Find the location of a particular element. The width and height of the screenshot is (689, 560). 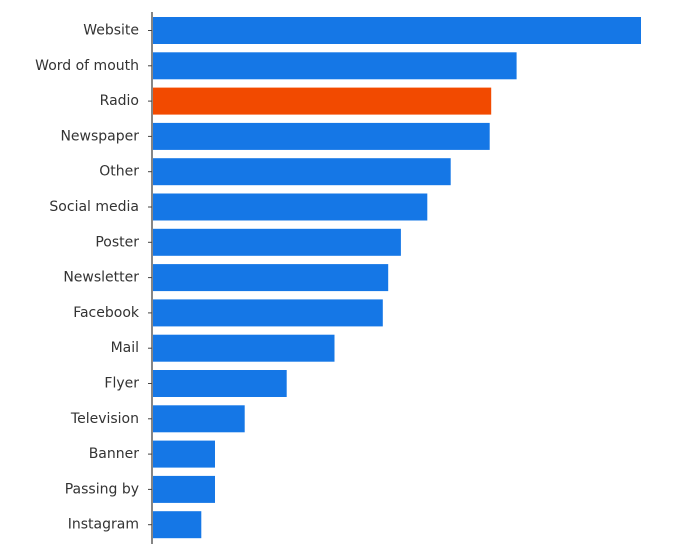

bar-poster is located at coordinates (277, 242).